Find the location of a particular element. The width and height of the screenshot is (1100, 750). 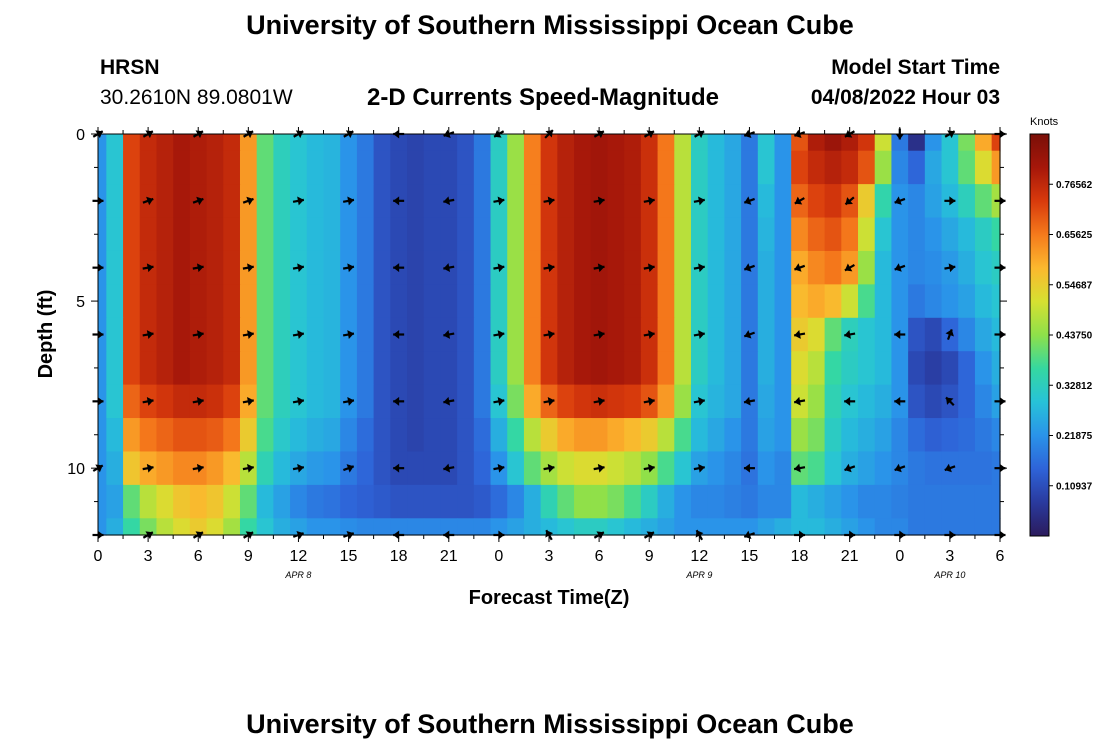

x-tick-label: 15 is located at coordinates (750, 556).